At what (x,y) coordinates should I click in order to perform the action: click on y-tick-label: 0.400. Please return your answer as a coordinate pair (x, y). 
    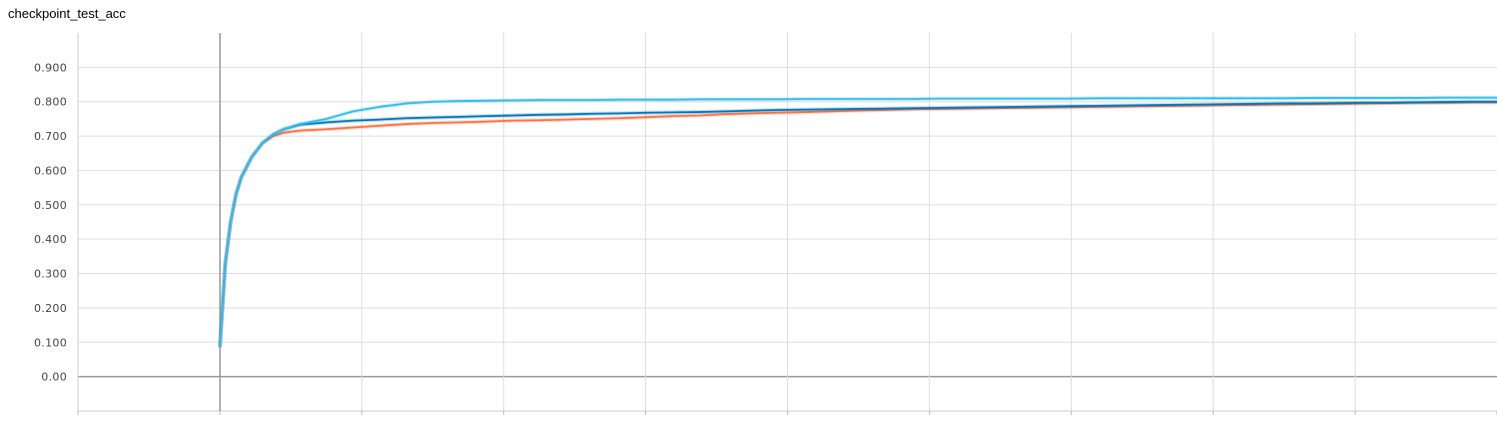
    Looking at the image, I should click on (50, 239).